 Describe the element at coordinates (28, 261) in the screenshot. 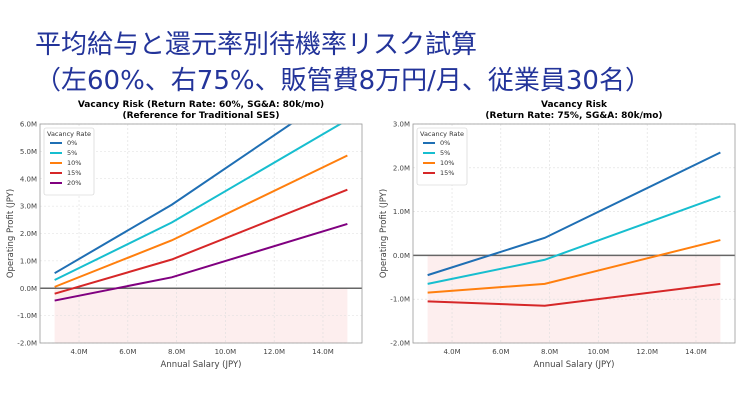

I see `chart0-ytick: 1.0M` at that location.